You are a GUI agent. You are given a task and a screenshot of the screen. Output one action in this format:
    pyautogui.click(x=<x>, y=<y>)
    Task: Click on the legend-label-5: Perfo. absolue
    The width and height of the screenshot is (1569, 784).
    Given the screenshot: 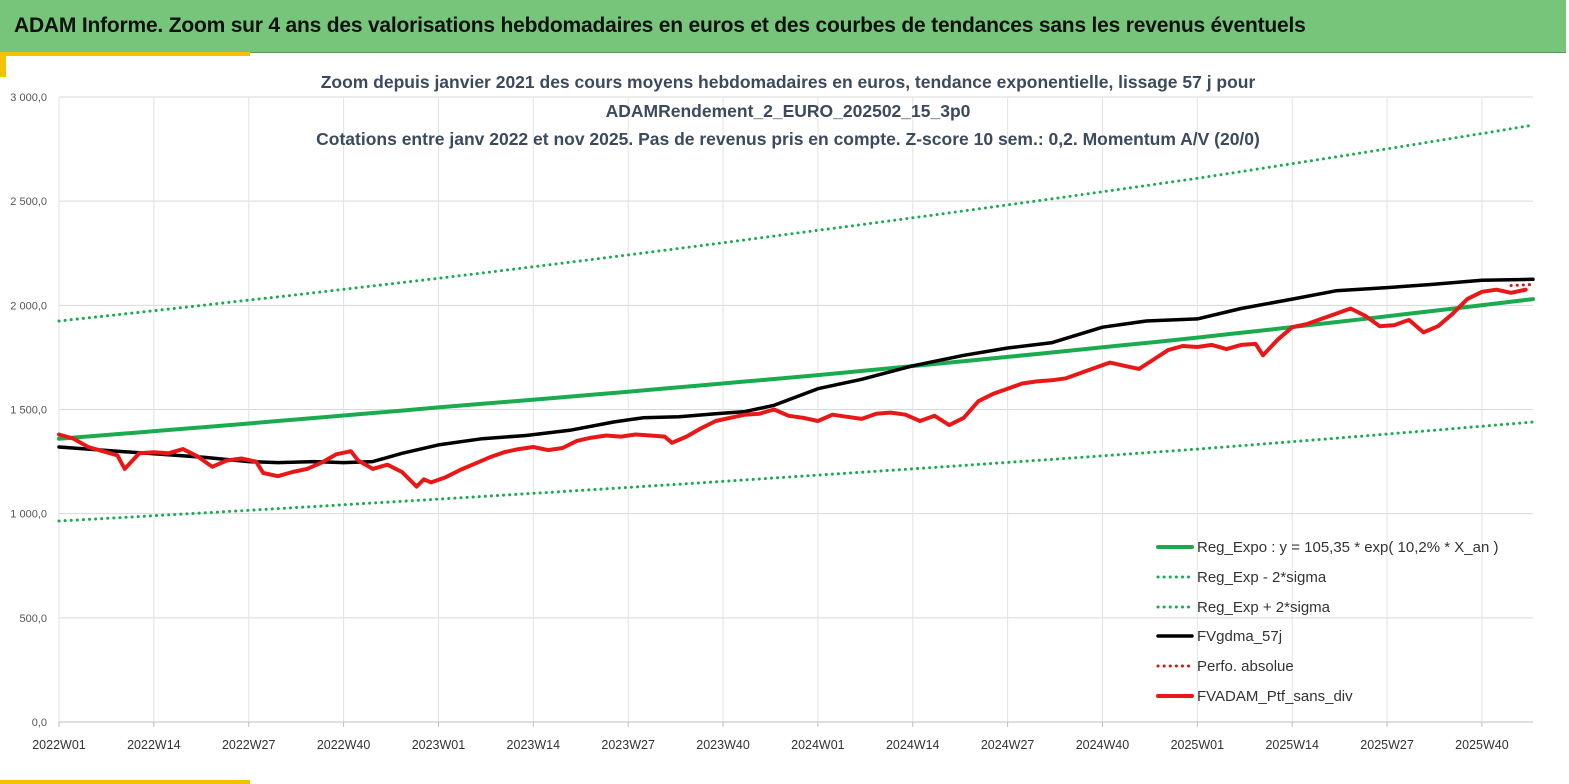 What is the action you would take?
    pyautogui.click(x=1245, y=666)
    